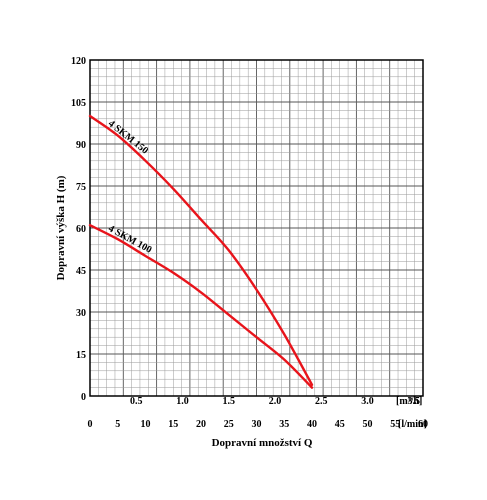 This screenshot has height=500, width=487. Describe the element at coordinates (262, 443) in the screenshot. I see `x-axis-title: Dopravní množství Q` at that location.